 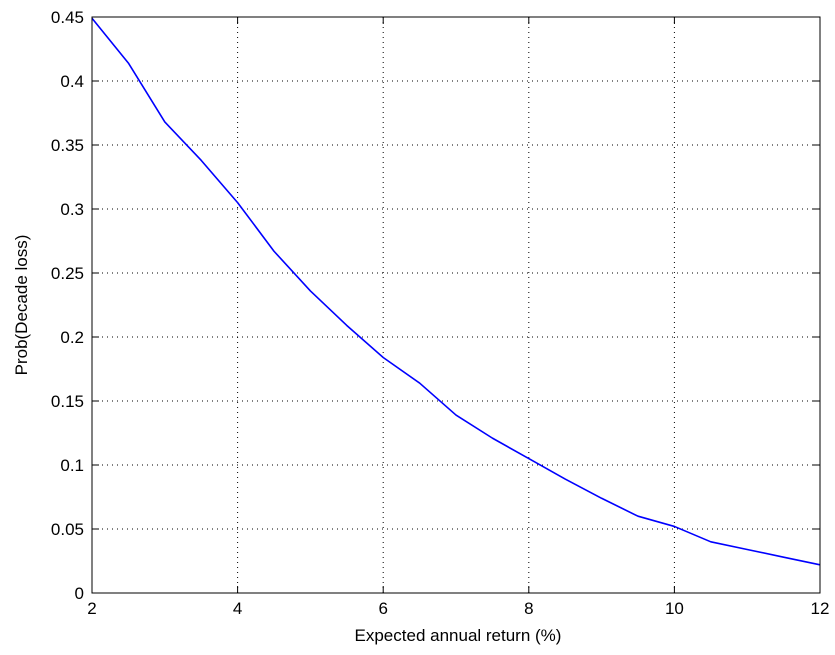 What do you see at coordinates (458, 635) in the screenshot?
I see `x-axis-label: Expected annual return (%)` at bounding box center [458, 635].